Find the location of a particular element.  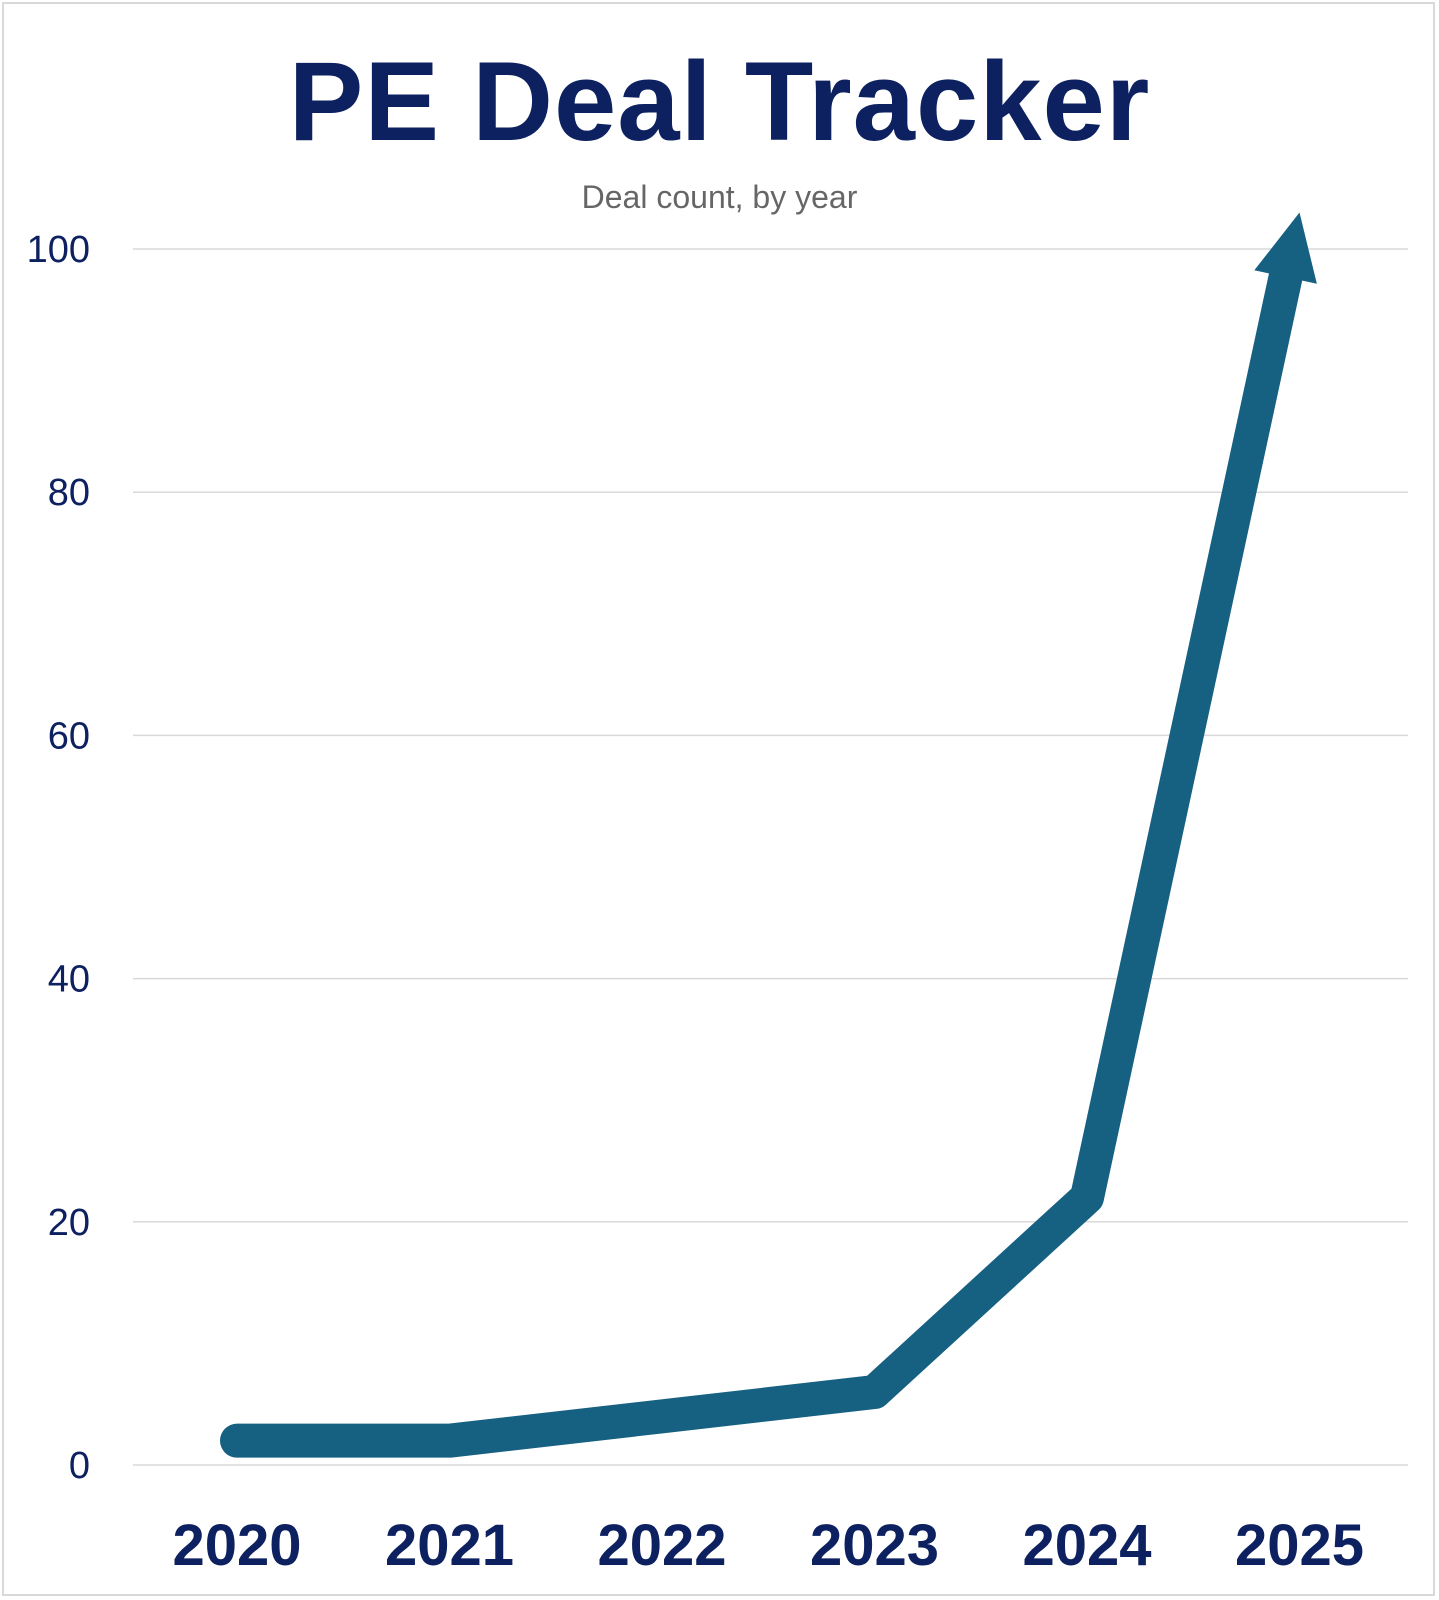

y-tick-label: 100 is located at coordinates (58, 250).